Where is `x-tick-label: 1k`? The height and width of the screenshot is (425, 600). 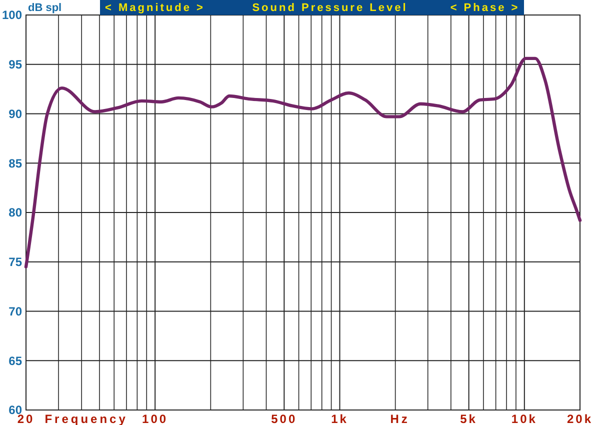
x-tick-label: 1k is located at coordinates (339, 418).